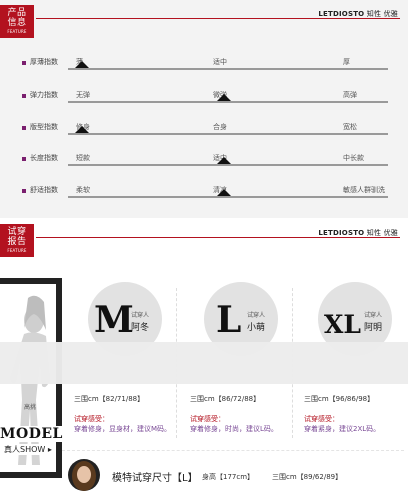  Describe the element at coordinates (350, 95) in the screenshot. I see `scale-option: 高弹` at that location.